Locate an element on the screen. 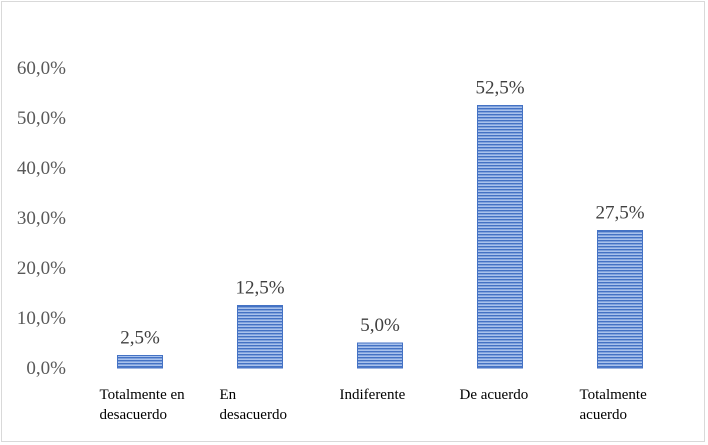 Image resolution: width=708 pixels, height=445 pixels. category-label-4: De acuerdo is located at coordinates (494, 395).